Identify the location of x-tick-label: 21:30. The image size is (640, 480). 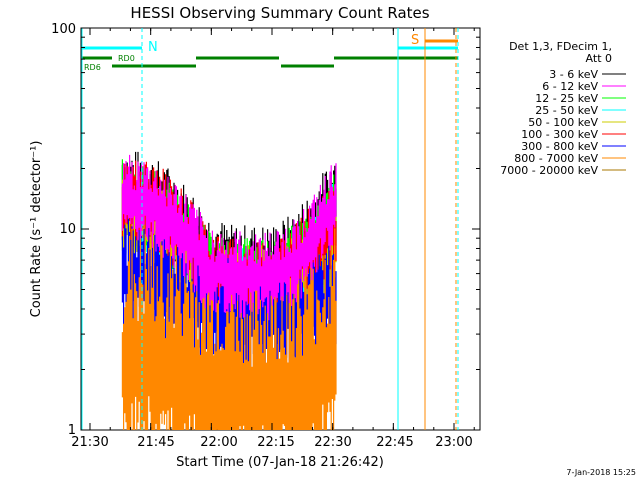
(89, 442).